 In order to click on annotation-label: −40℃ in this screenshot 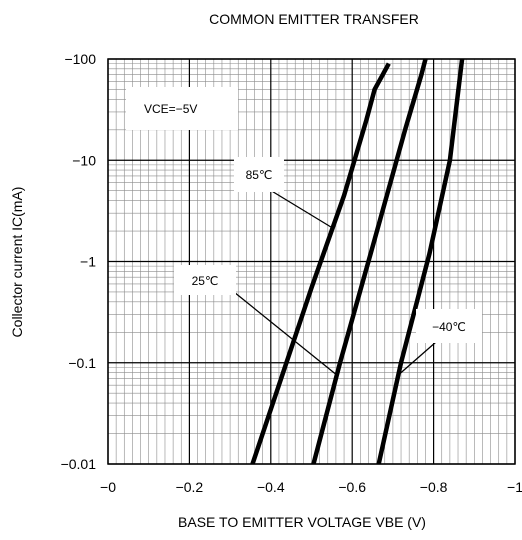, I will do `click(449, 327)`.